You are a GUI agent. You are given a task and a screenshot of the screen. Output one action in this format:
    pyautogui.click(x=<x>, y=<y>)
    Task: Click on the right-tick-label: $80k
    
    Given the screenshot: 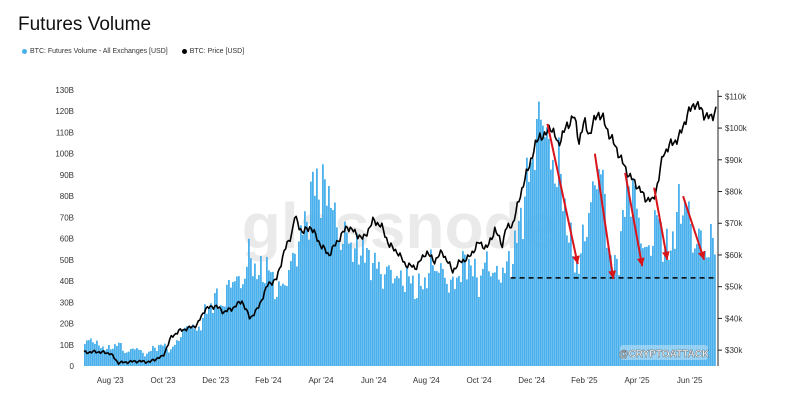 What is the action you would take?
    pyautogui.click(x=734, y=192)
    